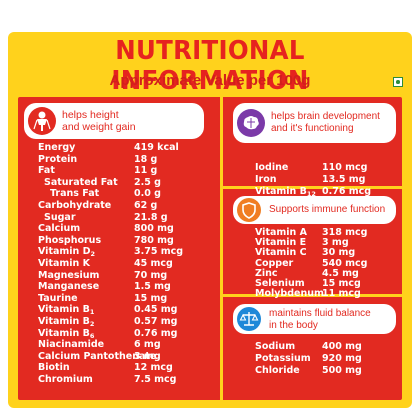 This screenshot has height=420, width=420. What do you see at coordinates (288, 180) in the screenshot?
I see `nutrient-name: Iron` at bounding box center [288, 180].